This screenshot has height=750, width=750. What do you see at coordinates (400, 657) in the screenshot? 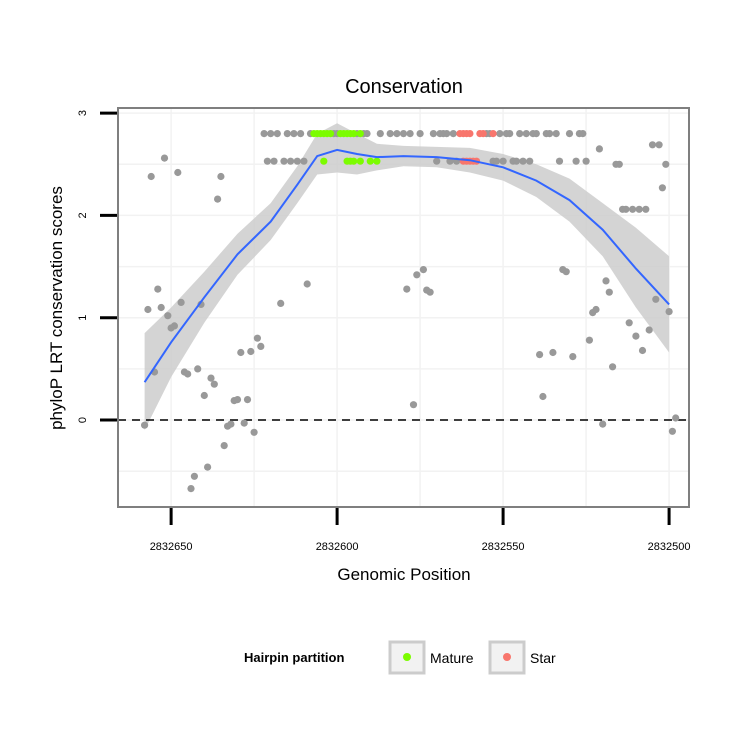
I see `legend: Hairpin partition Mature Star` at bounding box center [400, 657].